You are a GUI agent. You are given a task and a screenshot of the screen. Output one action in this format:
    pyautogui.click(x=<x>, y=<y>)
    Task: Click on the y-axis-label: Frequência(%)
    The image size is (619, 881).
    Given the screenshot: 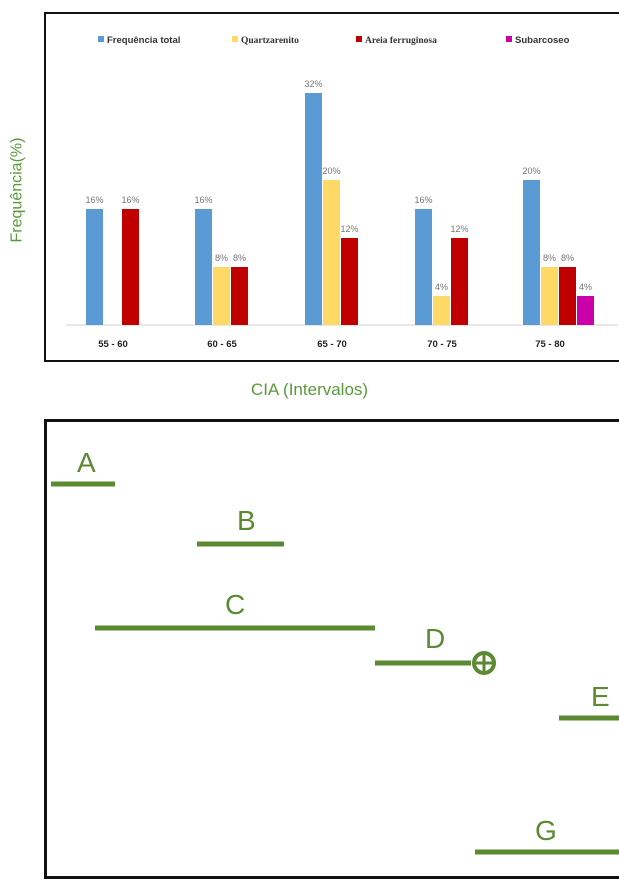 What is the action you would take?
    pyautogui.click(x=16, y=190)
    